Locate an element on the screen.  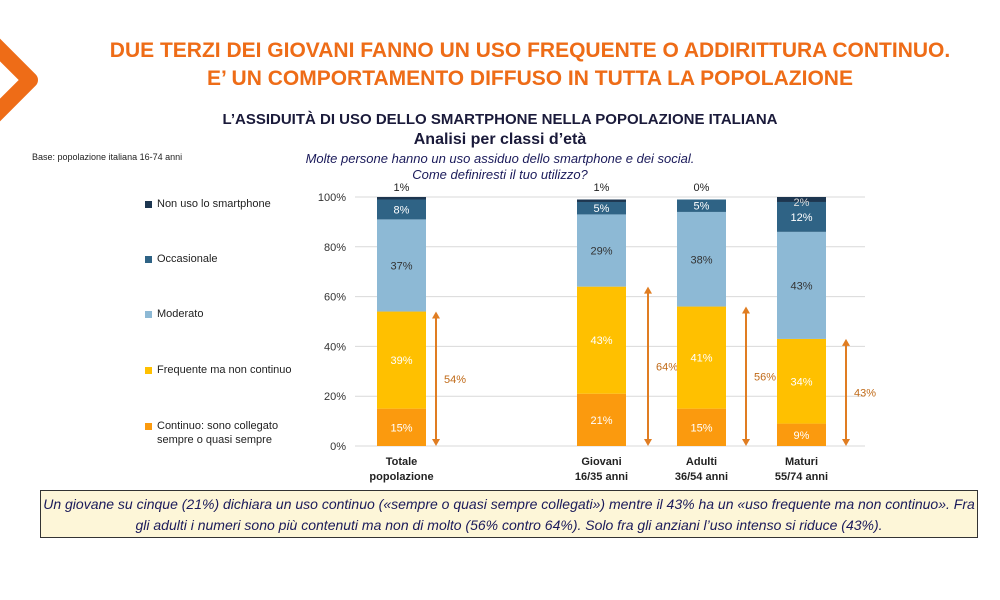
category-label: Maturi is located at coordinates (801, 462).